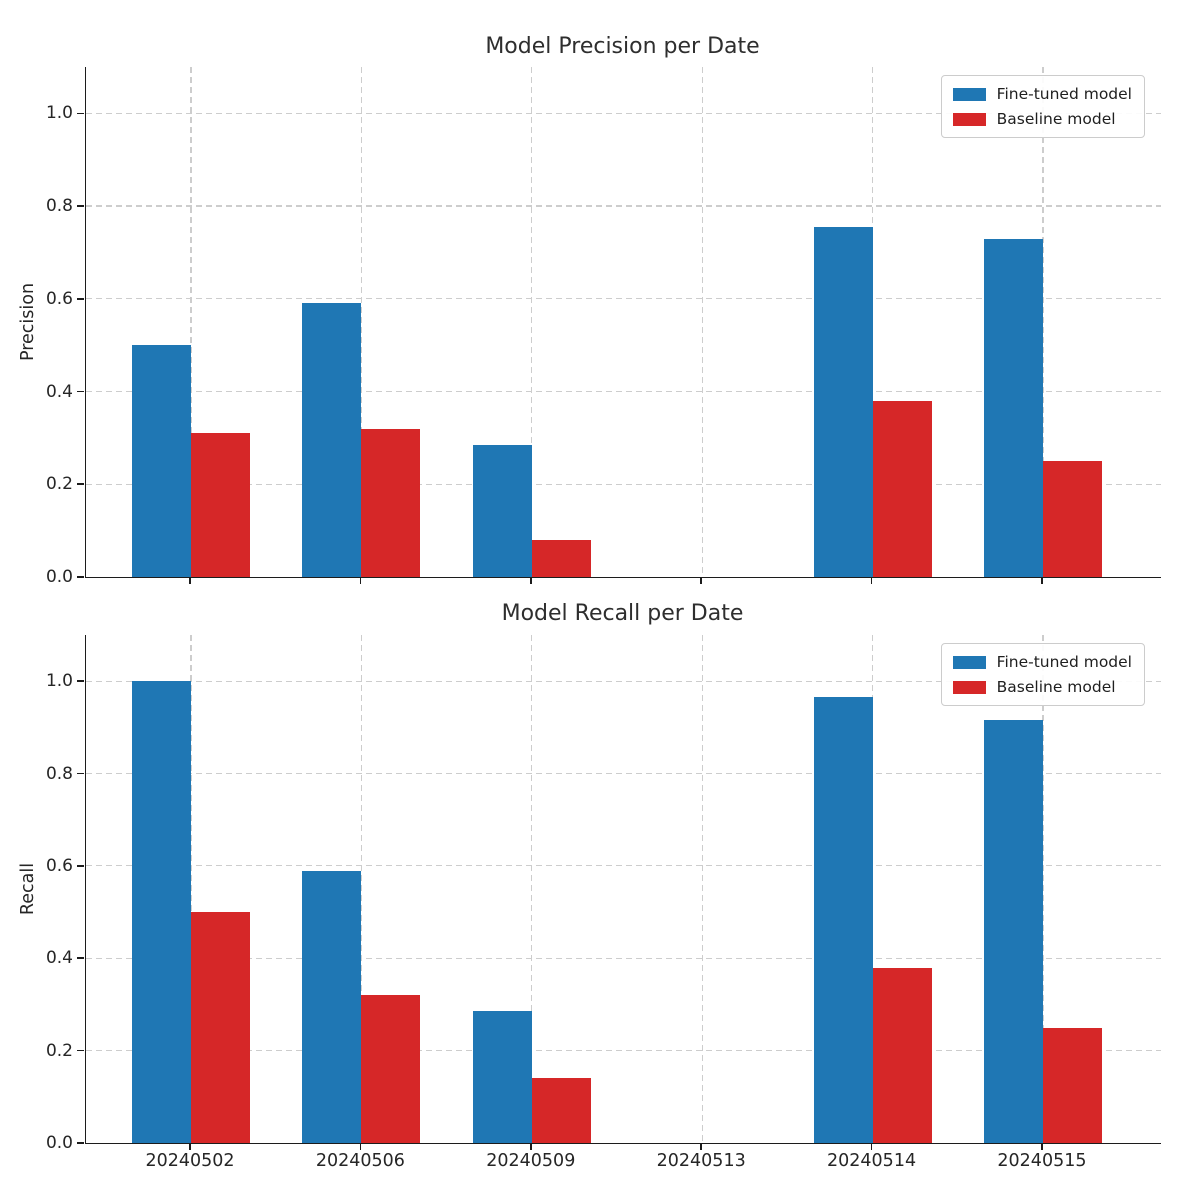  I want to click on recall-chart-title: Model Recall per Date, so click(622, 613).